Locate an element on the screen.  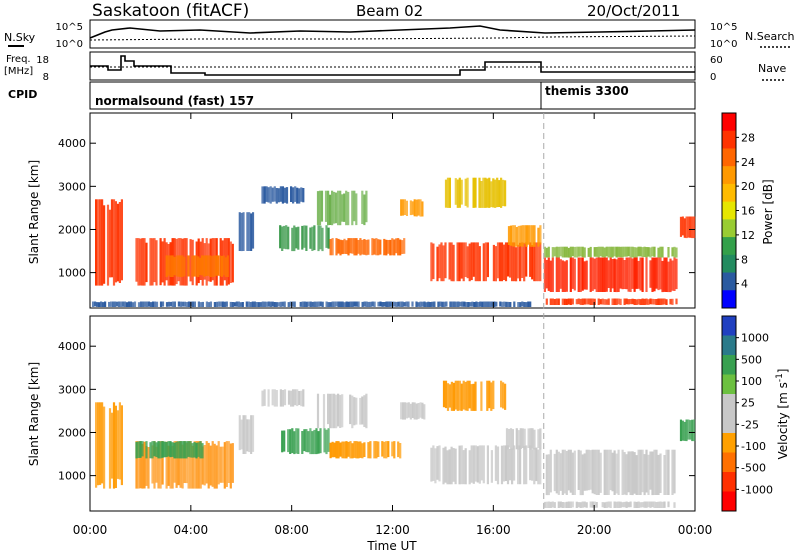
colorbar-tick-label: 1000 is located at coordinates (755, 338).